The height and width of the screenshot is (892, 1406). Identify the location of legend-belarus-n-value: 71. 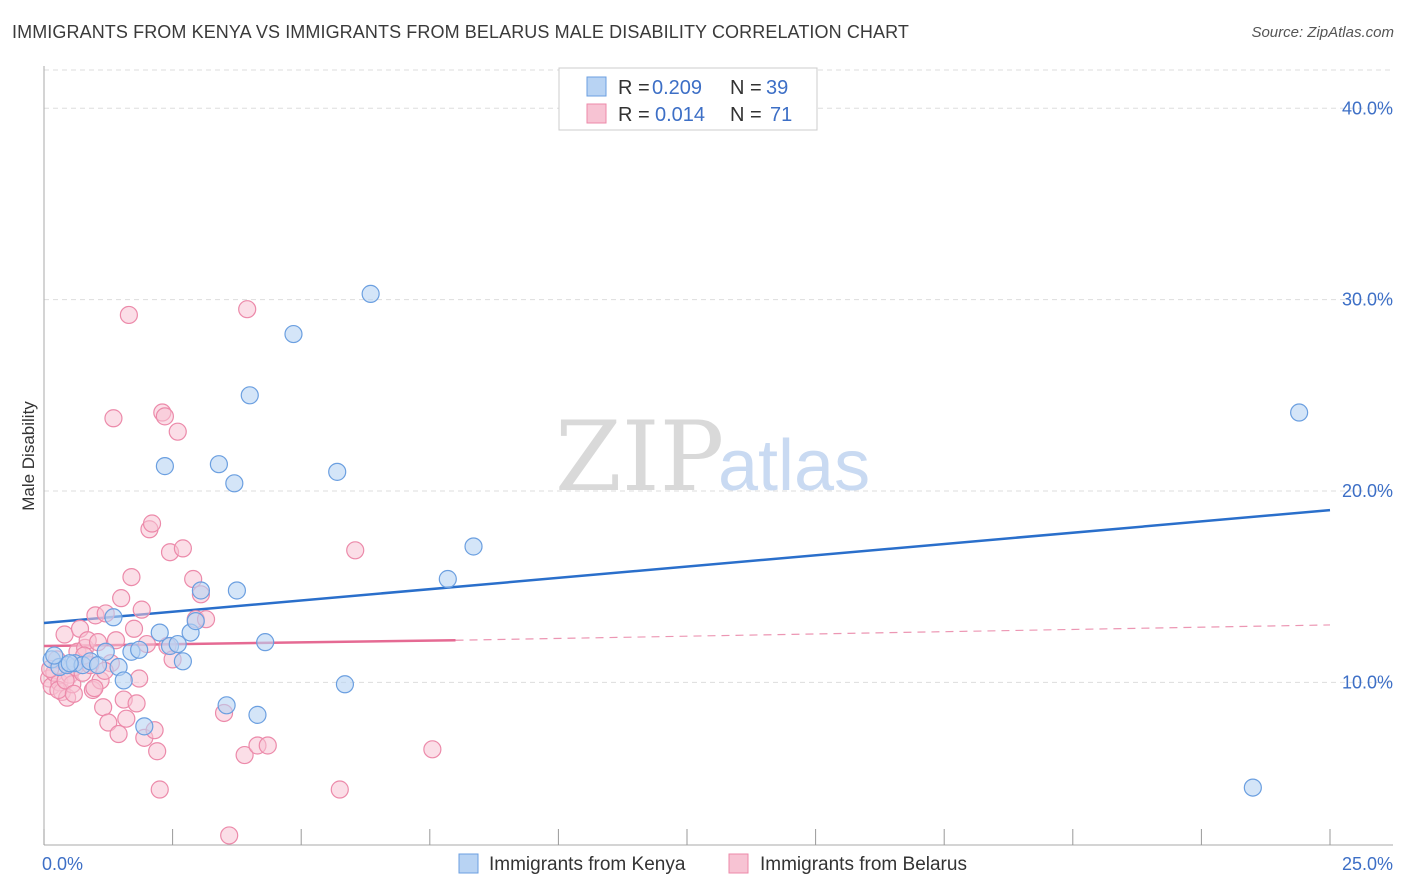
(781, 115).